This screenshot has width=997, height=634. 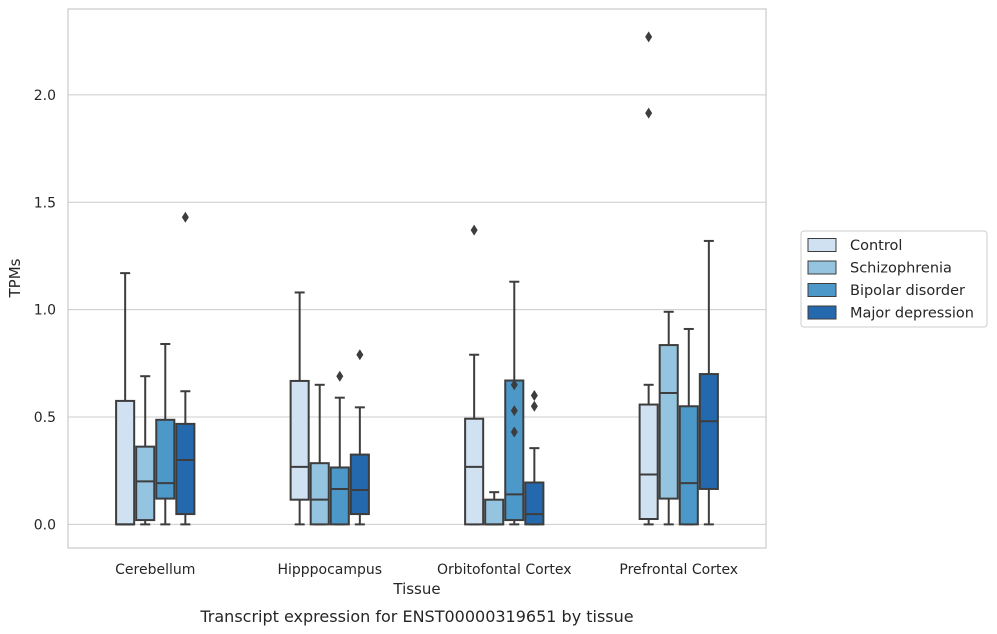 I want to click on legend-label: Major depression, so click(x=912, y=314).